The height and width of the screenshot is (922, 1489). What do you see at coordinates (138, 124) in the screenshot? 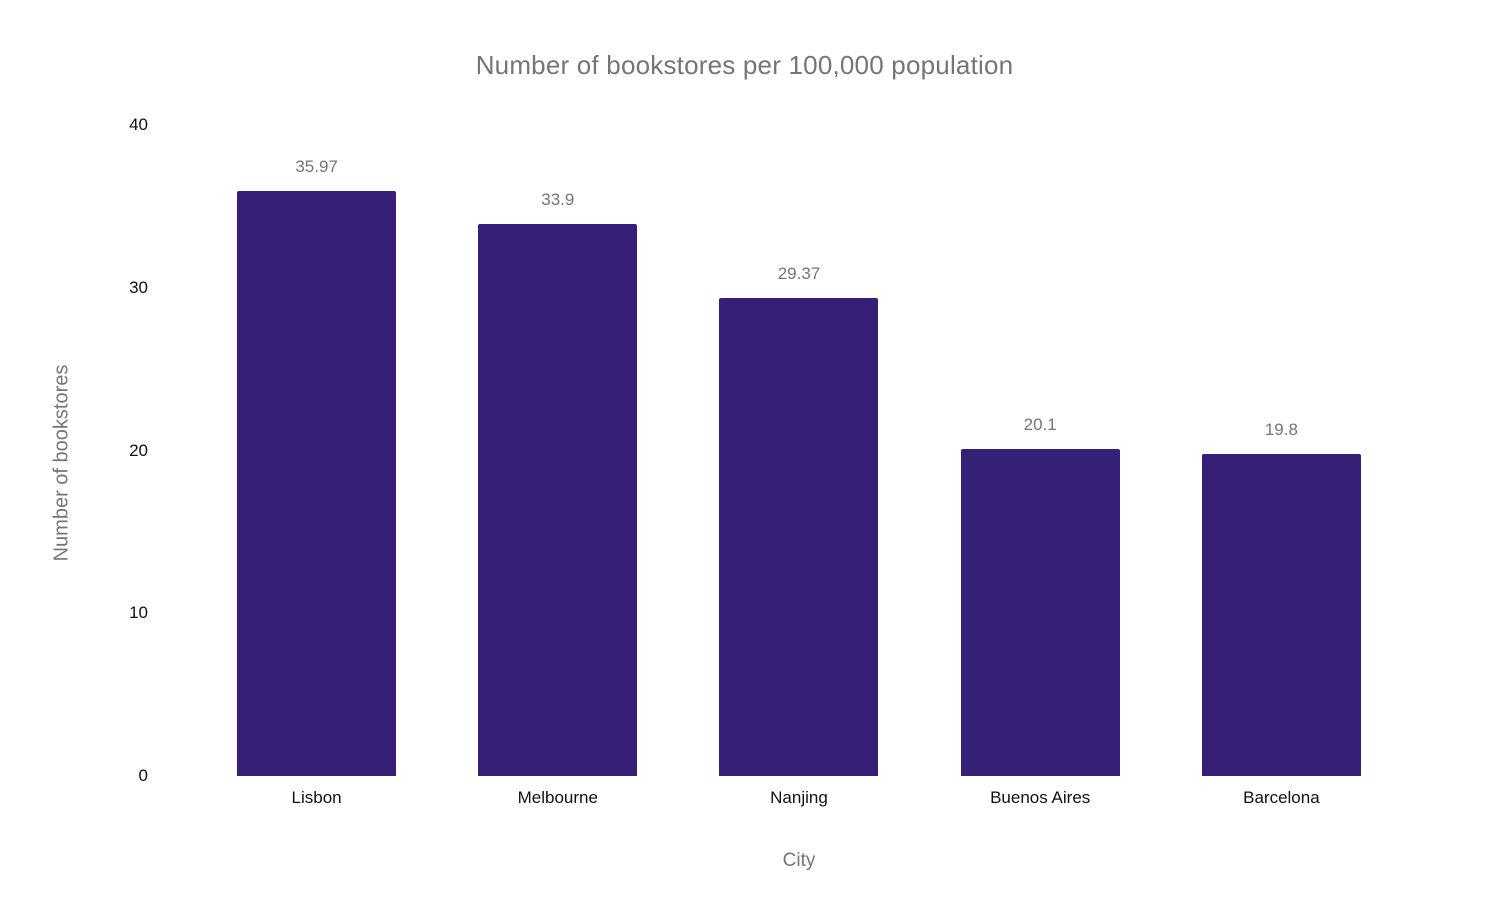
I see `y-tick-label: 40` at bounding box center [138, 124].